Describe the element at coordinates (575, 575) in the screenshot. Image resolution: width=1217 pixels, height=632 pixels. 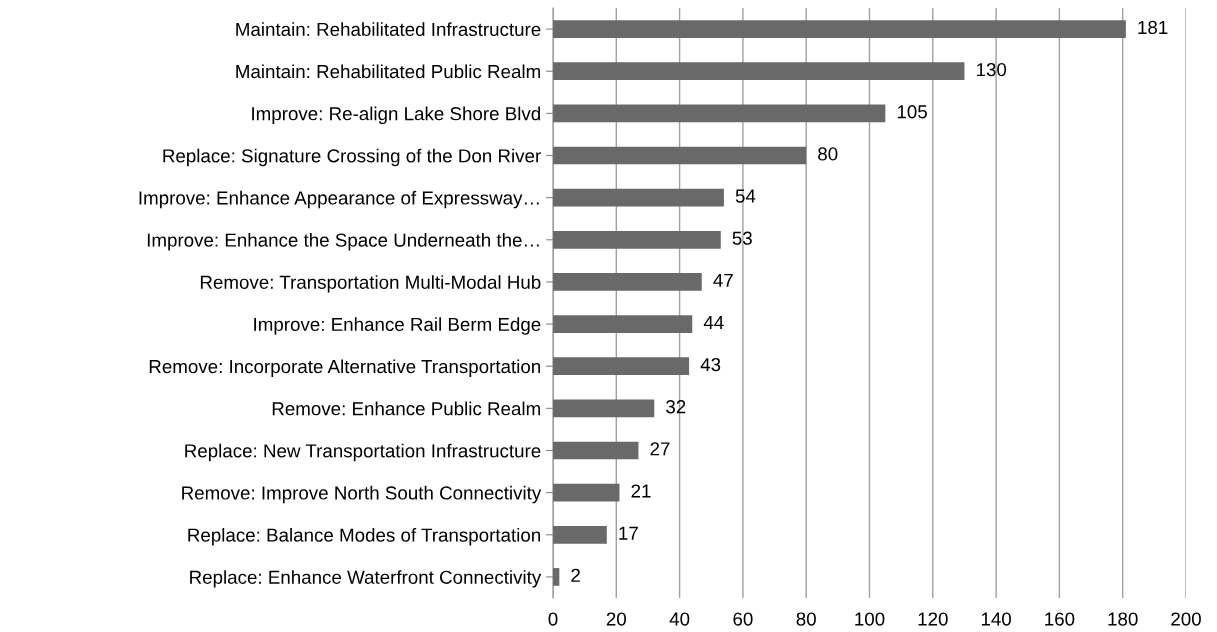
I see `data-label: 2` at that location.